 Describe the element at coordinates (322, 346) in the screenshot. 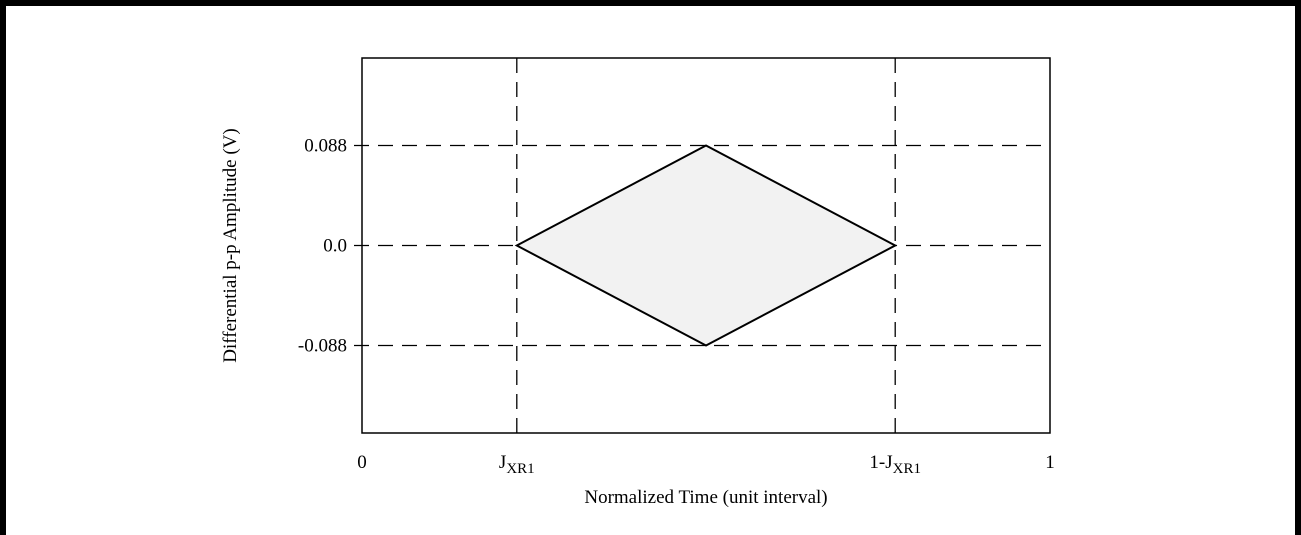

I see `y-tick-label-2: -0.088` at that location.